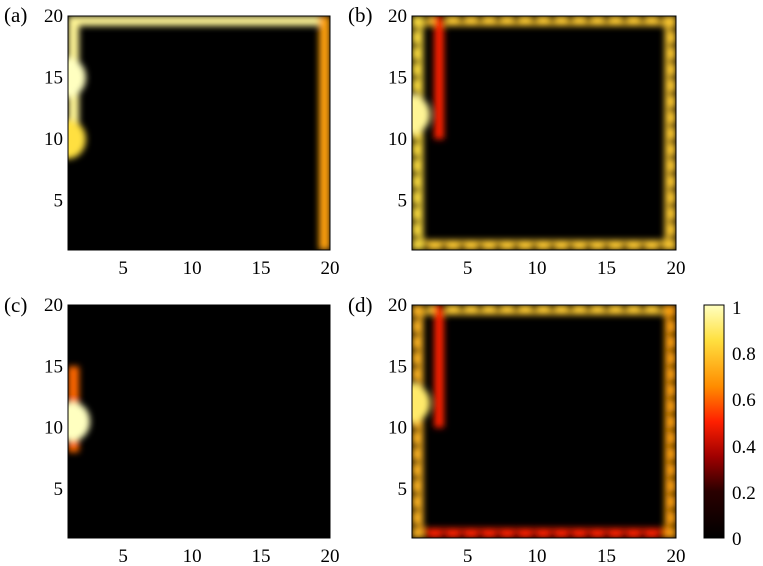 The height and width of the screenshot is (566, 763). Describe the element at coordinates (730, 424) in the screenshot. I see `colorbar: 0 0.2 0.4 0.6 0.8 1` at that location.